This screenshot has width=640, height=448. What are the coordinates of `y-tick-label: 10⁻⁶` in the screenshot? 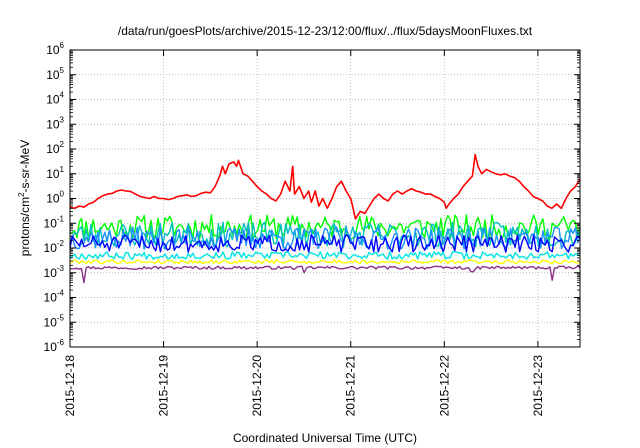 It's located at (54, 346).